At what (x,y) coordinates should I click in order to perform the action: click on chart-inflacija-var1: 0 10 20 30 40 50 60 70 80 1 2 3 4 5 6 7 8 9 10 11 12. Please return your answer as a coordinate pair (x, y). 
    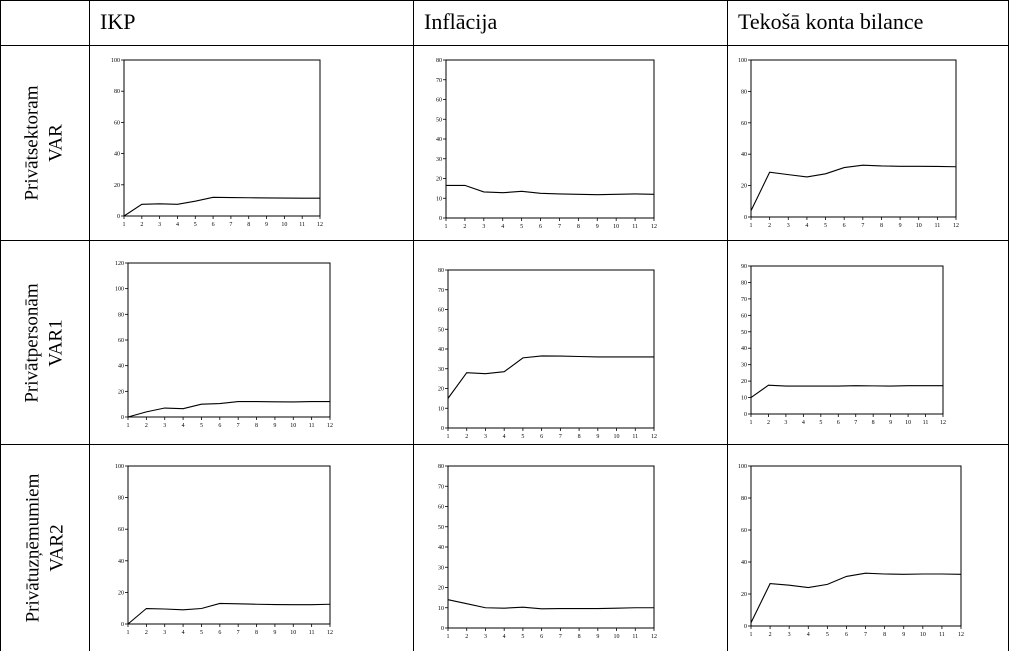
    Looking at the image, I should click on (545, 354).